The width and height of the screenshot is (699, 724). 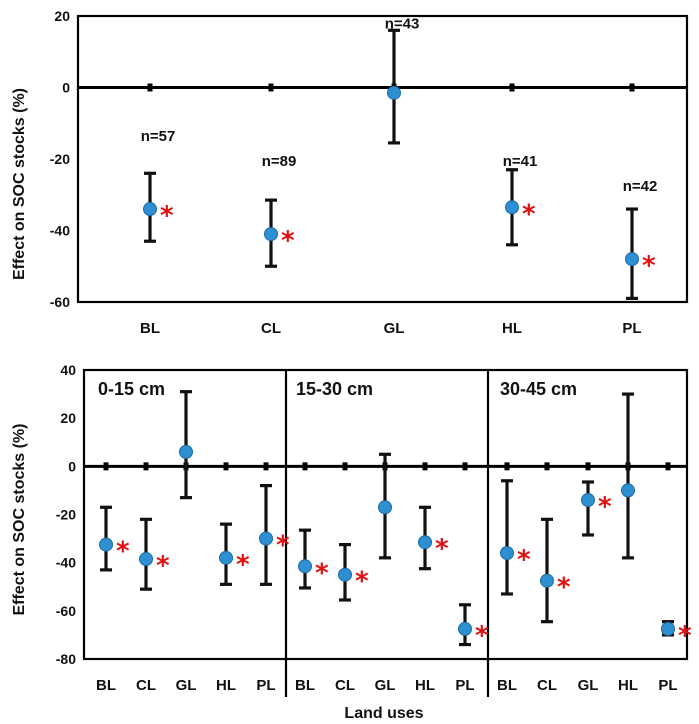 What do you see at coordinates (226, 557) in the screenshot?
I see `bottom-0-HL-point` at bounding box center [226, 557].